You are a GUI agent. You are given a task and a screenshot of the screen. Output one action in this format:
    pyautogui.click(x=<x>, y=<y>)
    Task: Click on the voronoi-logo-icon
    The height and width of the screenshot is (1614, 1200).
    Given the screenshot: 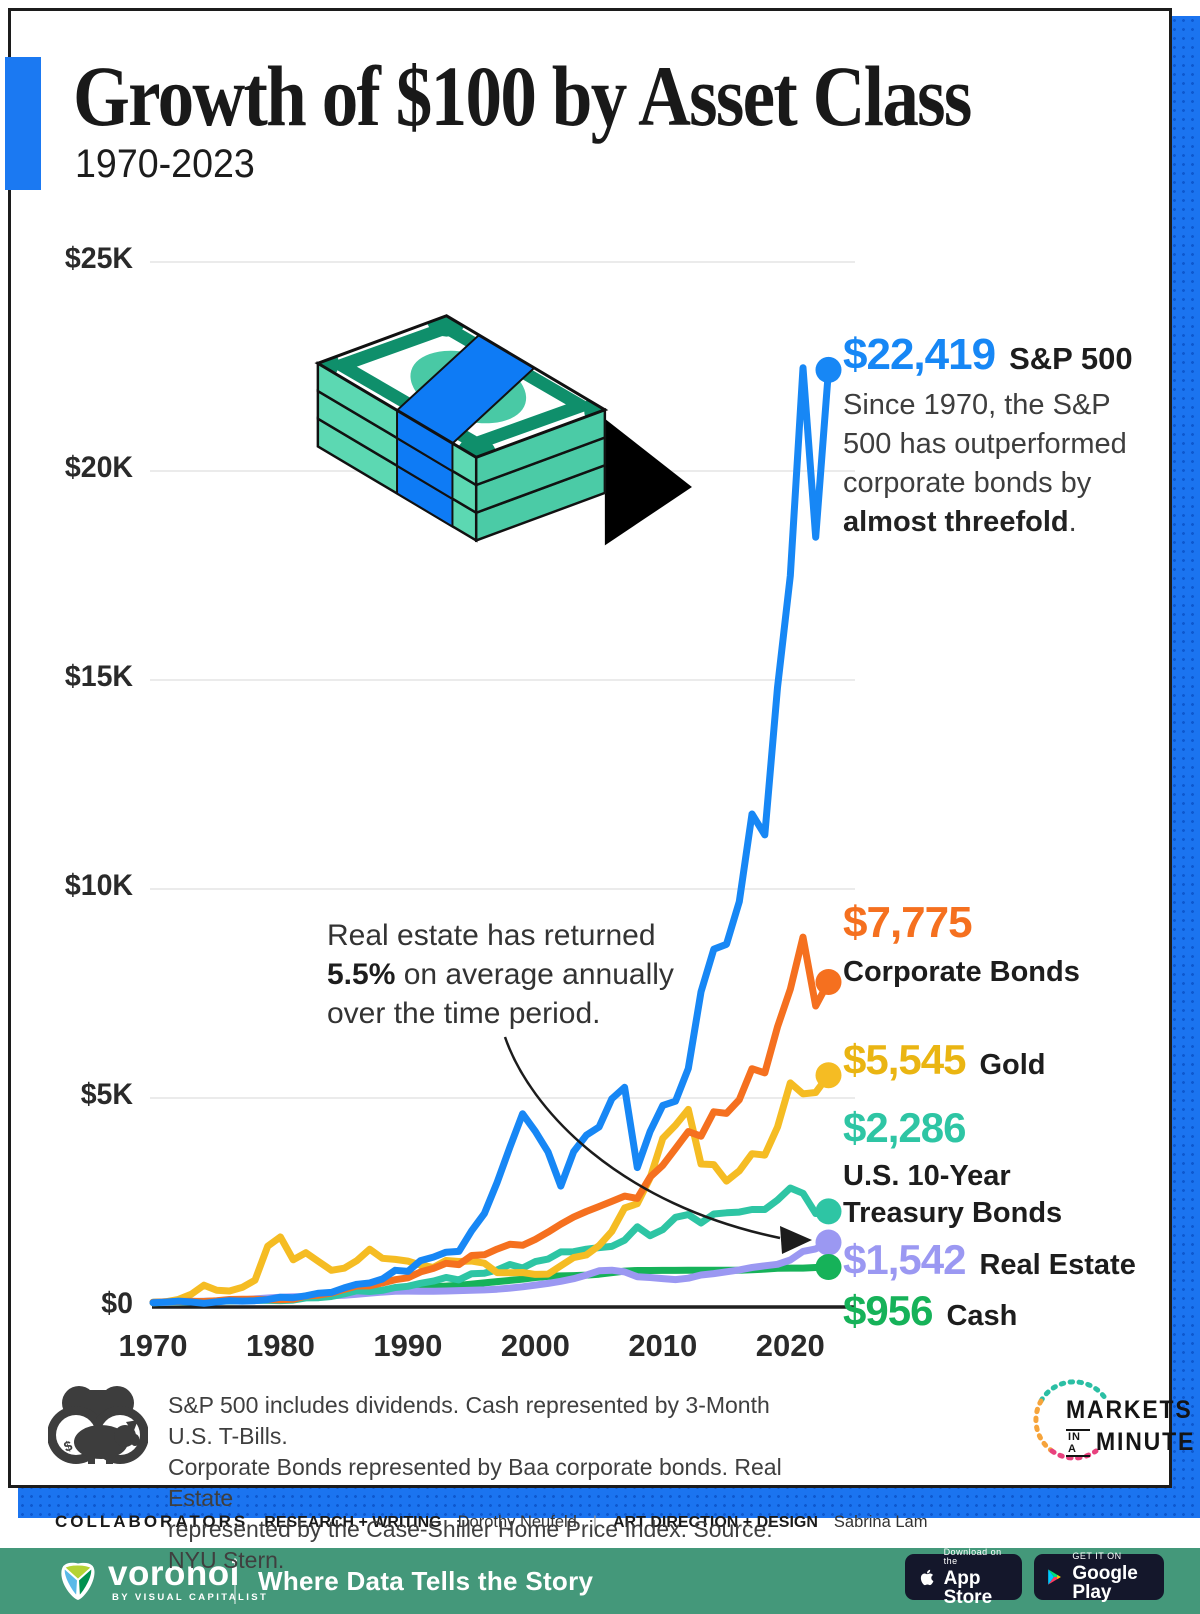 What is the action you would take?
    pyautogui.click(x=78, y=1581)
    